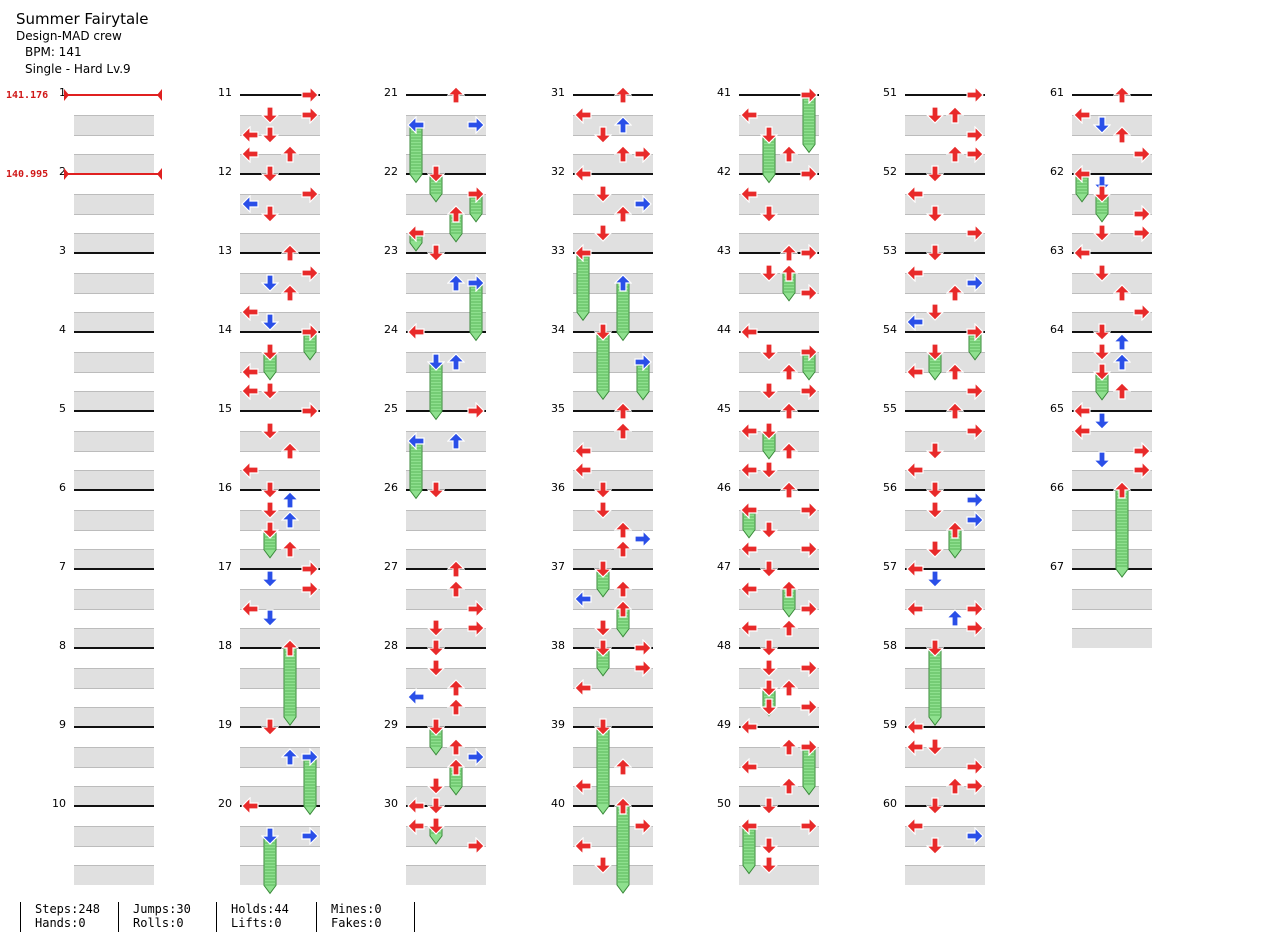  What do you see at coordinates (225, 92) in the screenshot?
I see `measure-number: 11` at bounding box center [225, 92].